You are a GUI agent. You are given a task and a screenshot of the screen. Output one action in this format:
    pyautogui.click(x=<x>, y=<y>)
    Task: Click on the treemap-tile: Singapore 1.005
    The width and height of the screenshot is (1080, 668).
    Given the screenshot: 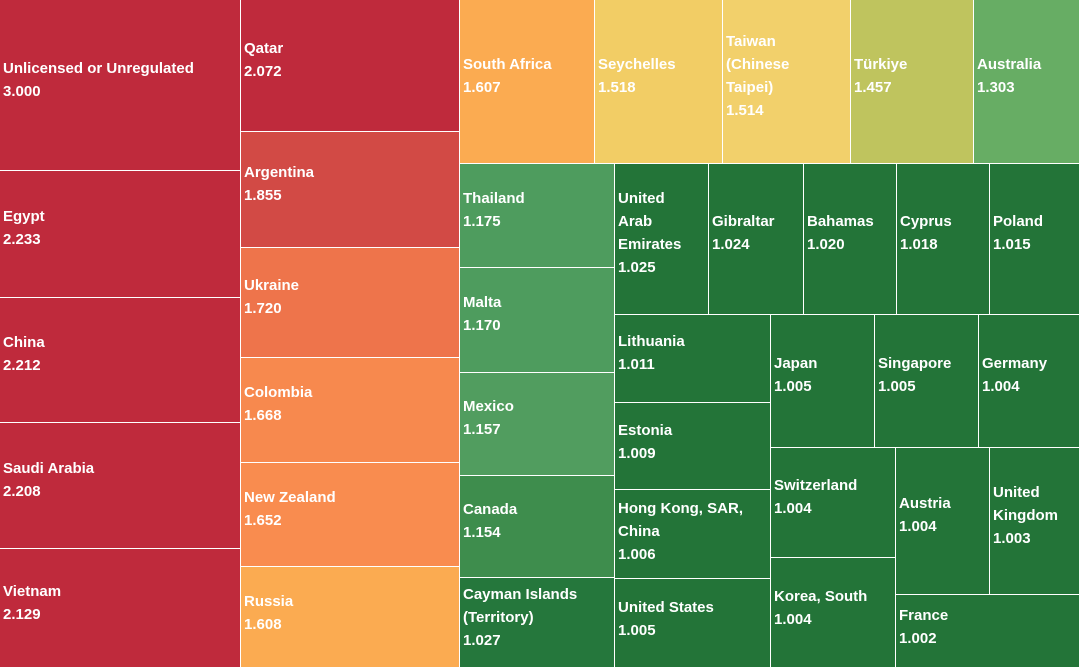 What is the action you would take?
    pyautogui.click(x=927, y=381)
    